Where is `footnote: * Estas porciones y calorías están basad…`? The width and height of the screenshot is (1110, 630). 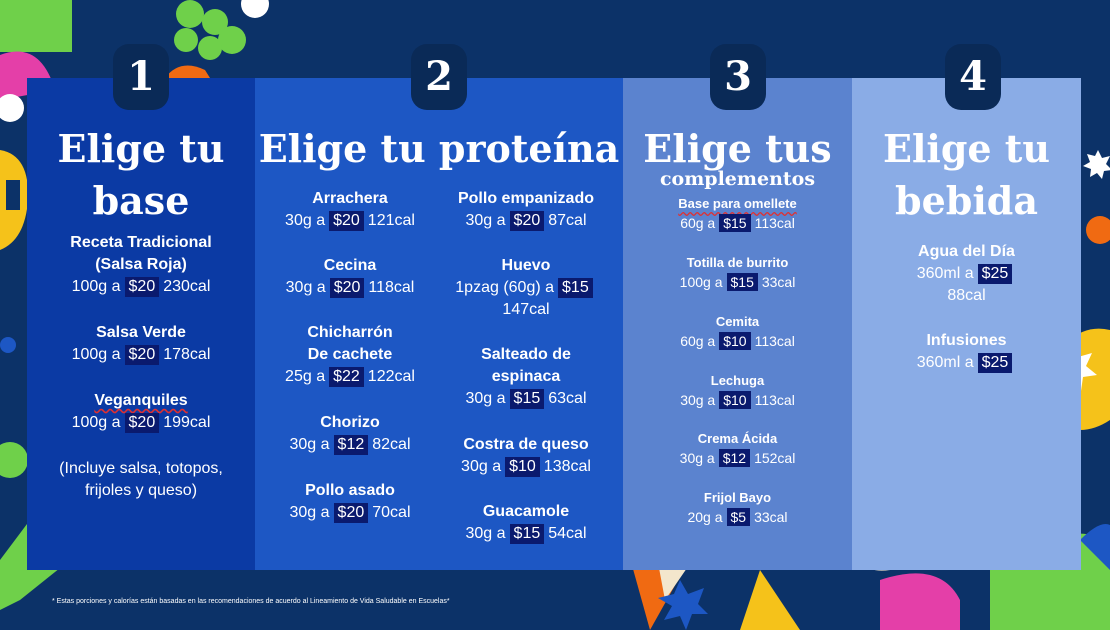
footnote: * Estas porciones y calorías están basad… is located at coordinates (251, 601).